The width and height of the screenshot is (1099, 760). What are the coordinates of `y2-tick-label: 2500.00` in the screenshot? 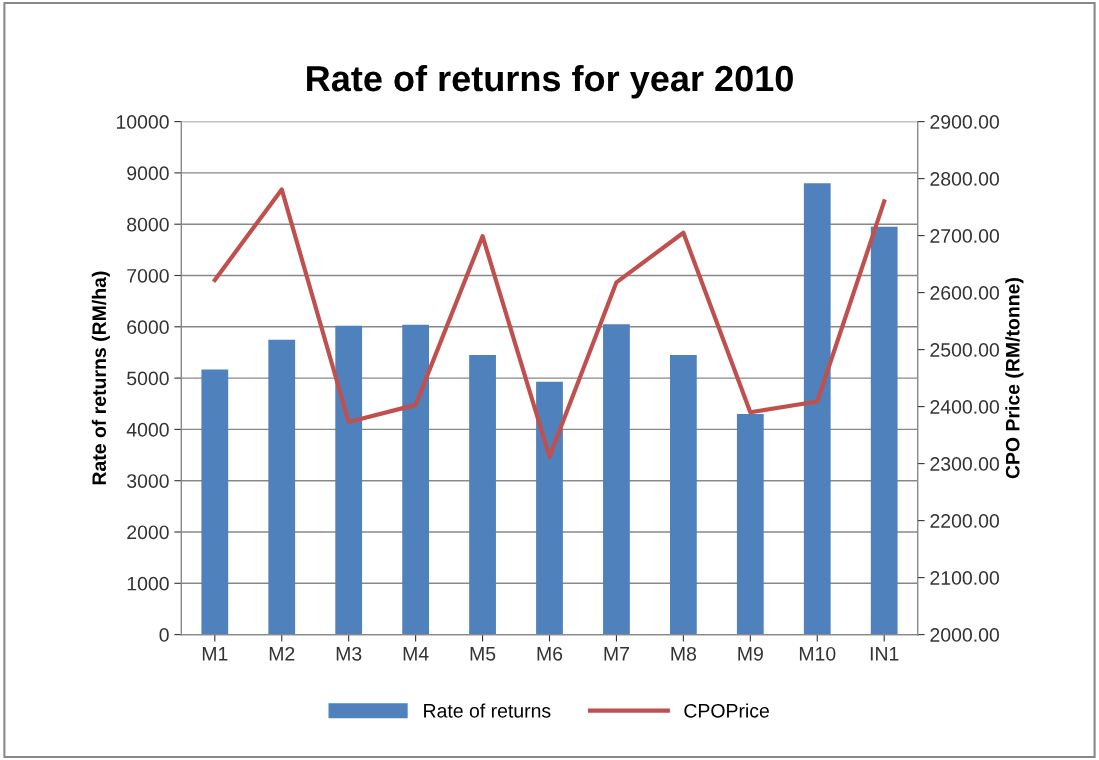 It's located at (964, 350).